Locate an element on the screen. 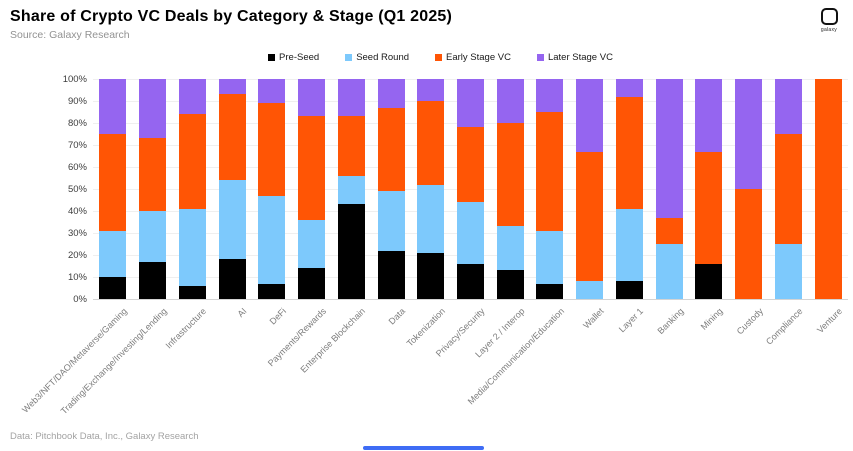  x-axis-label-tokenization: Tokenization is located at coordinates (425, 327).